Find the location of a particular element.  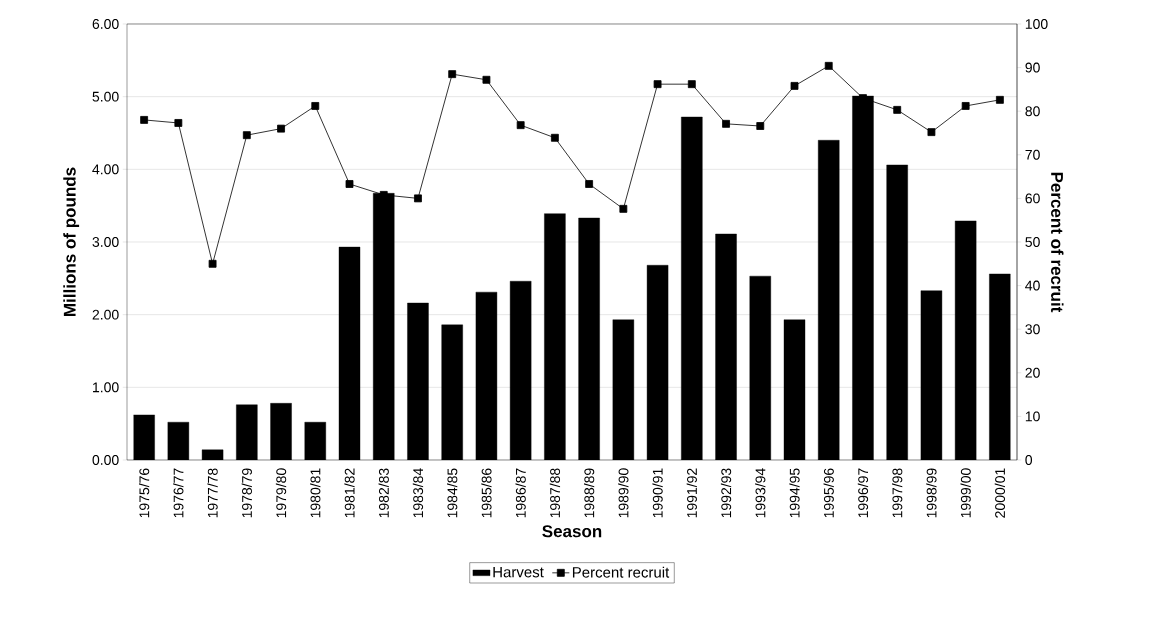

x-tick-label: 1989/90 is located at coordinates (623, 493).